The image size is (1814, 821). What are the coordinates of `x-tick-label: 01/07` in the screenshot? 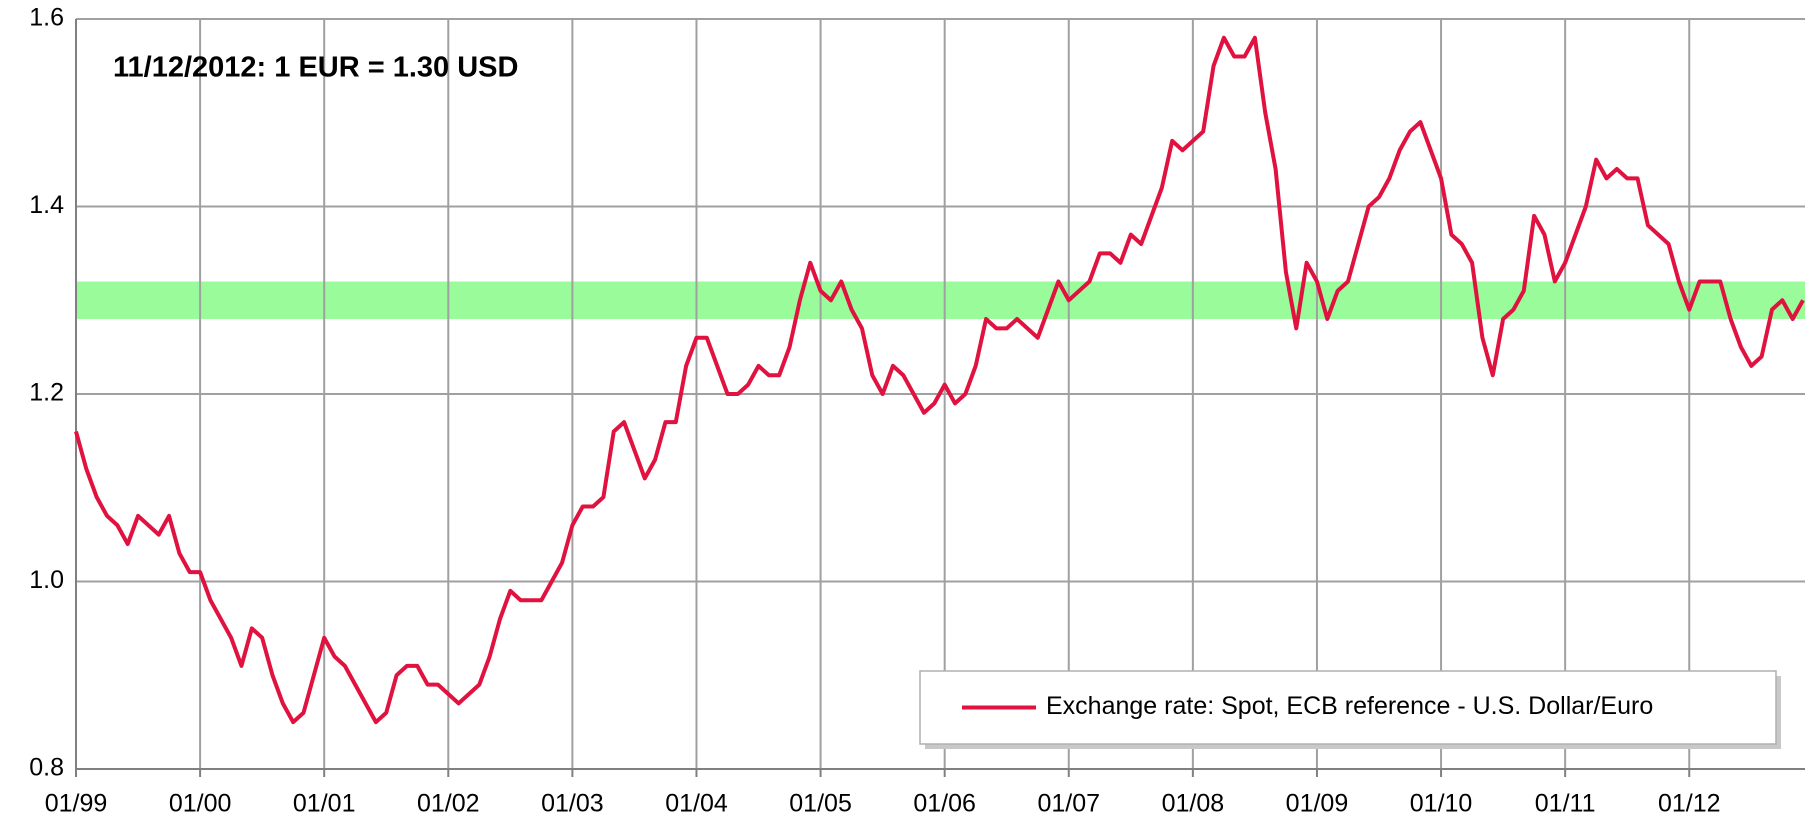 It's located at (1068, 804).